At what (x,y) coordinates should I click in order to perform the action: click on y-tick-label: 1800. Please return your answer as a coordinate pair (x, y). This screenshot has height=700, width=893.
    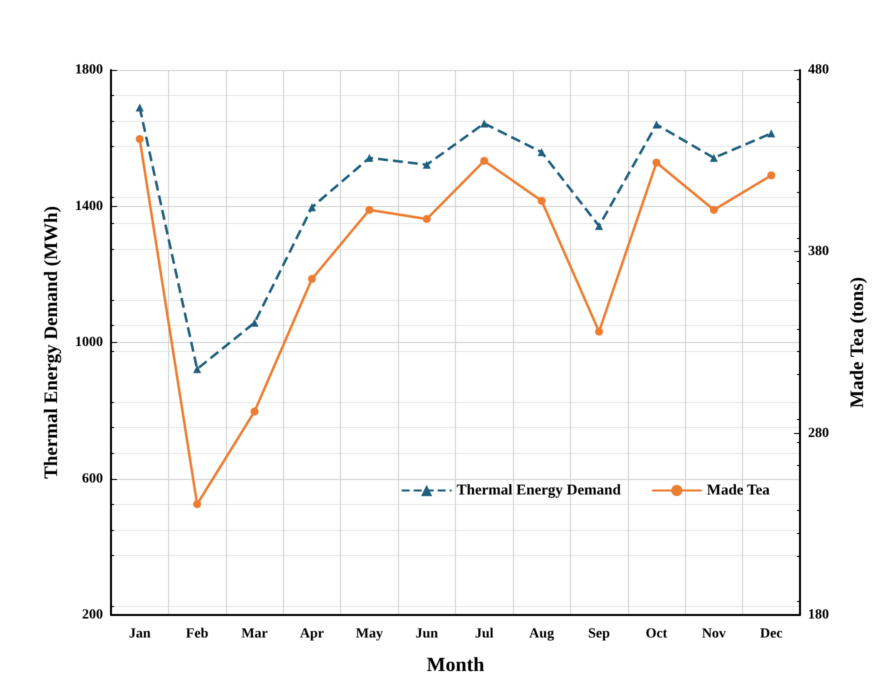
    Looking at the image, I should click on (89, 70).